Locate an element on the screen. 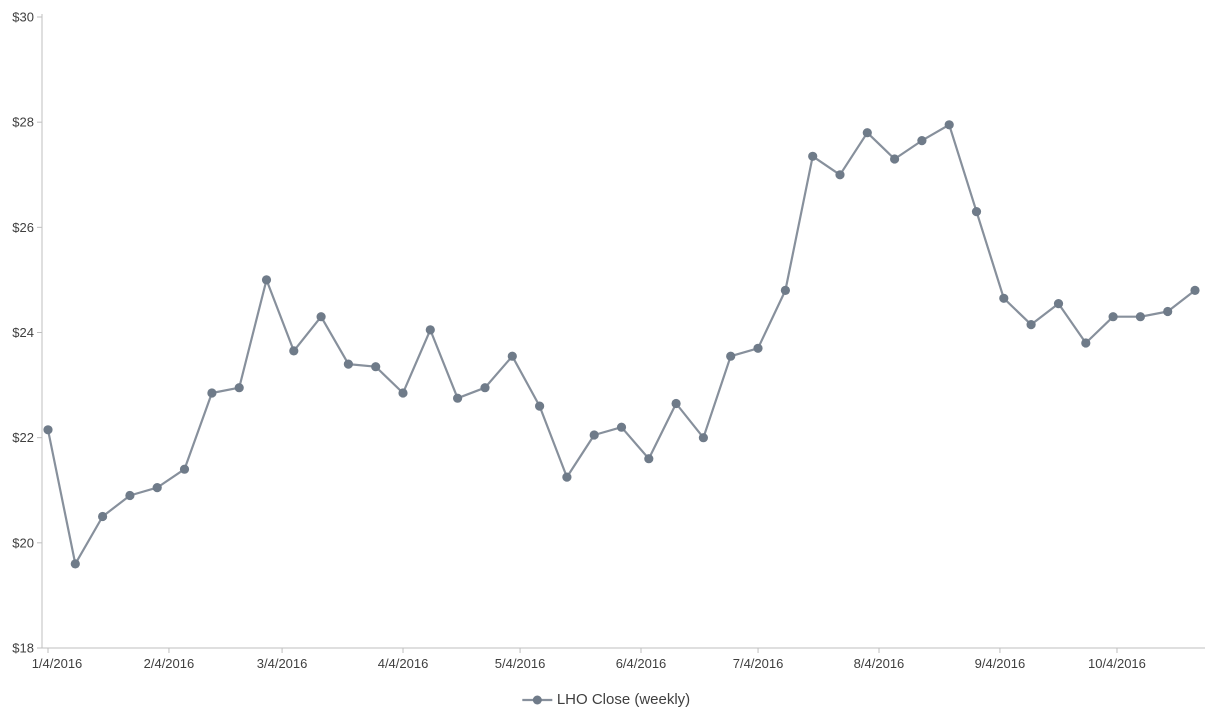 Image resolution: width=1211 pixels, height=727 pixels. y-axis-tick-label: $18 is located at coordinates (23, 648).